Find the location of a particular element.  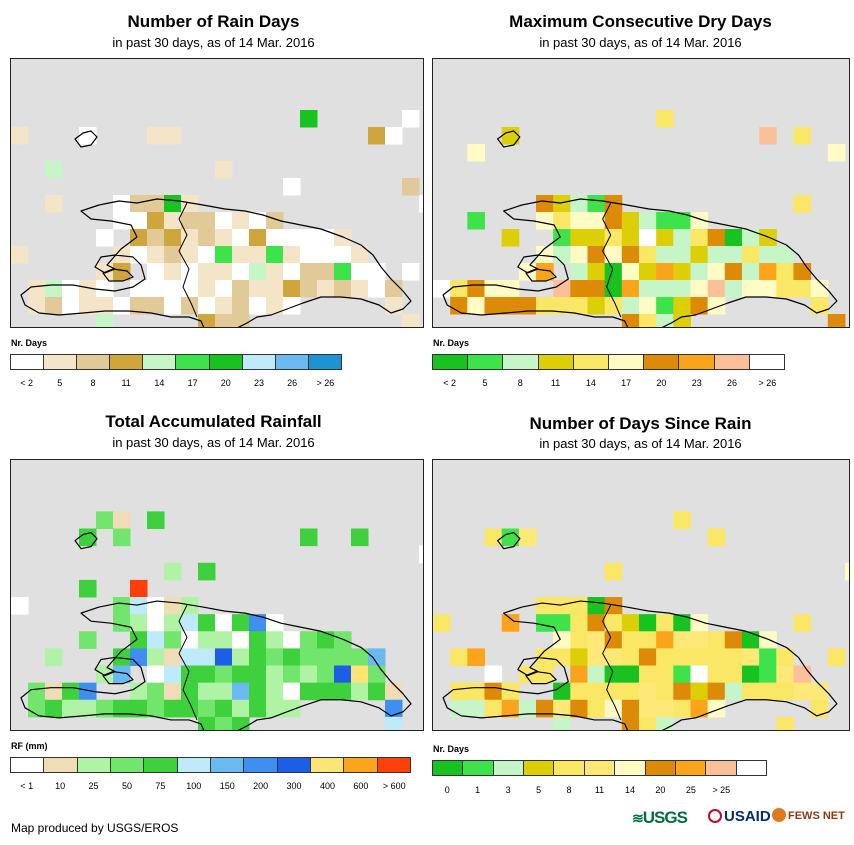

legend-label: 23 is located at coordinates (259, 383).